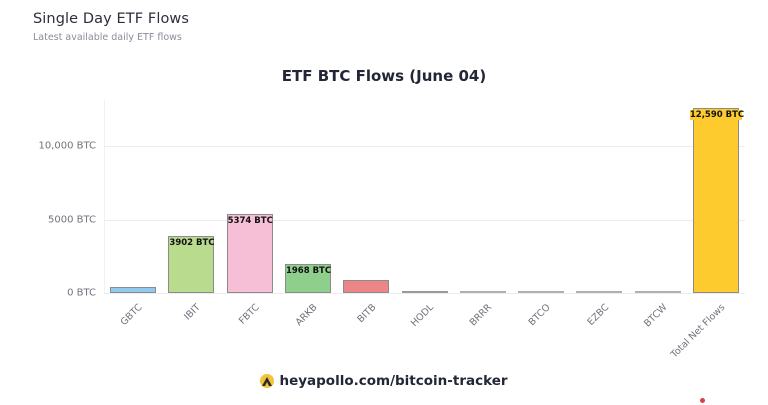 This screenshot has height=405, width=768. What do you see at coordinates (384, 76) in the screenshot?
I see `chart-title: ETF BTC Flows (June 04)` at bounding box center [384, 76].